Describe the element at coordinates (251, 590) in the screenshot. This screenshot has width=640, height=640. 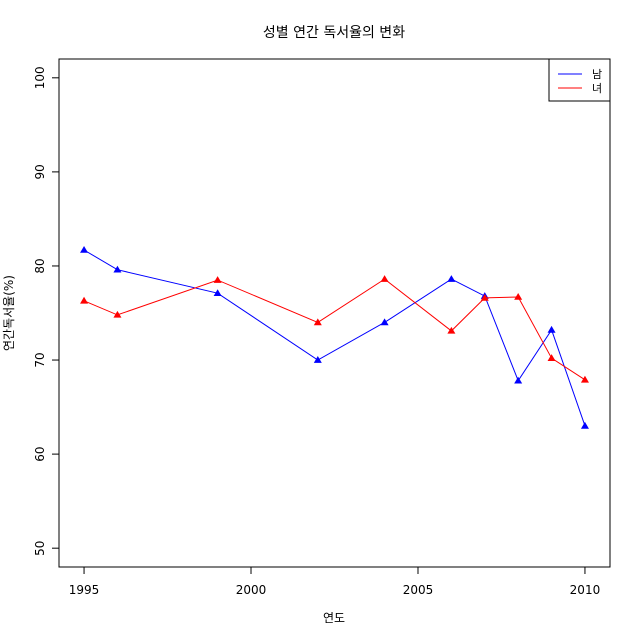
I see `x-tick-label: 2000` at that location.